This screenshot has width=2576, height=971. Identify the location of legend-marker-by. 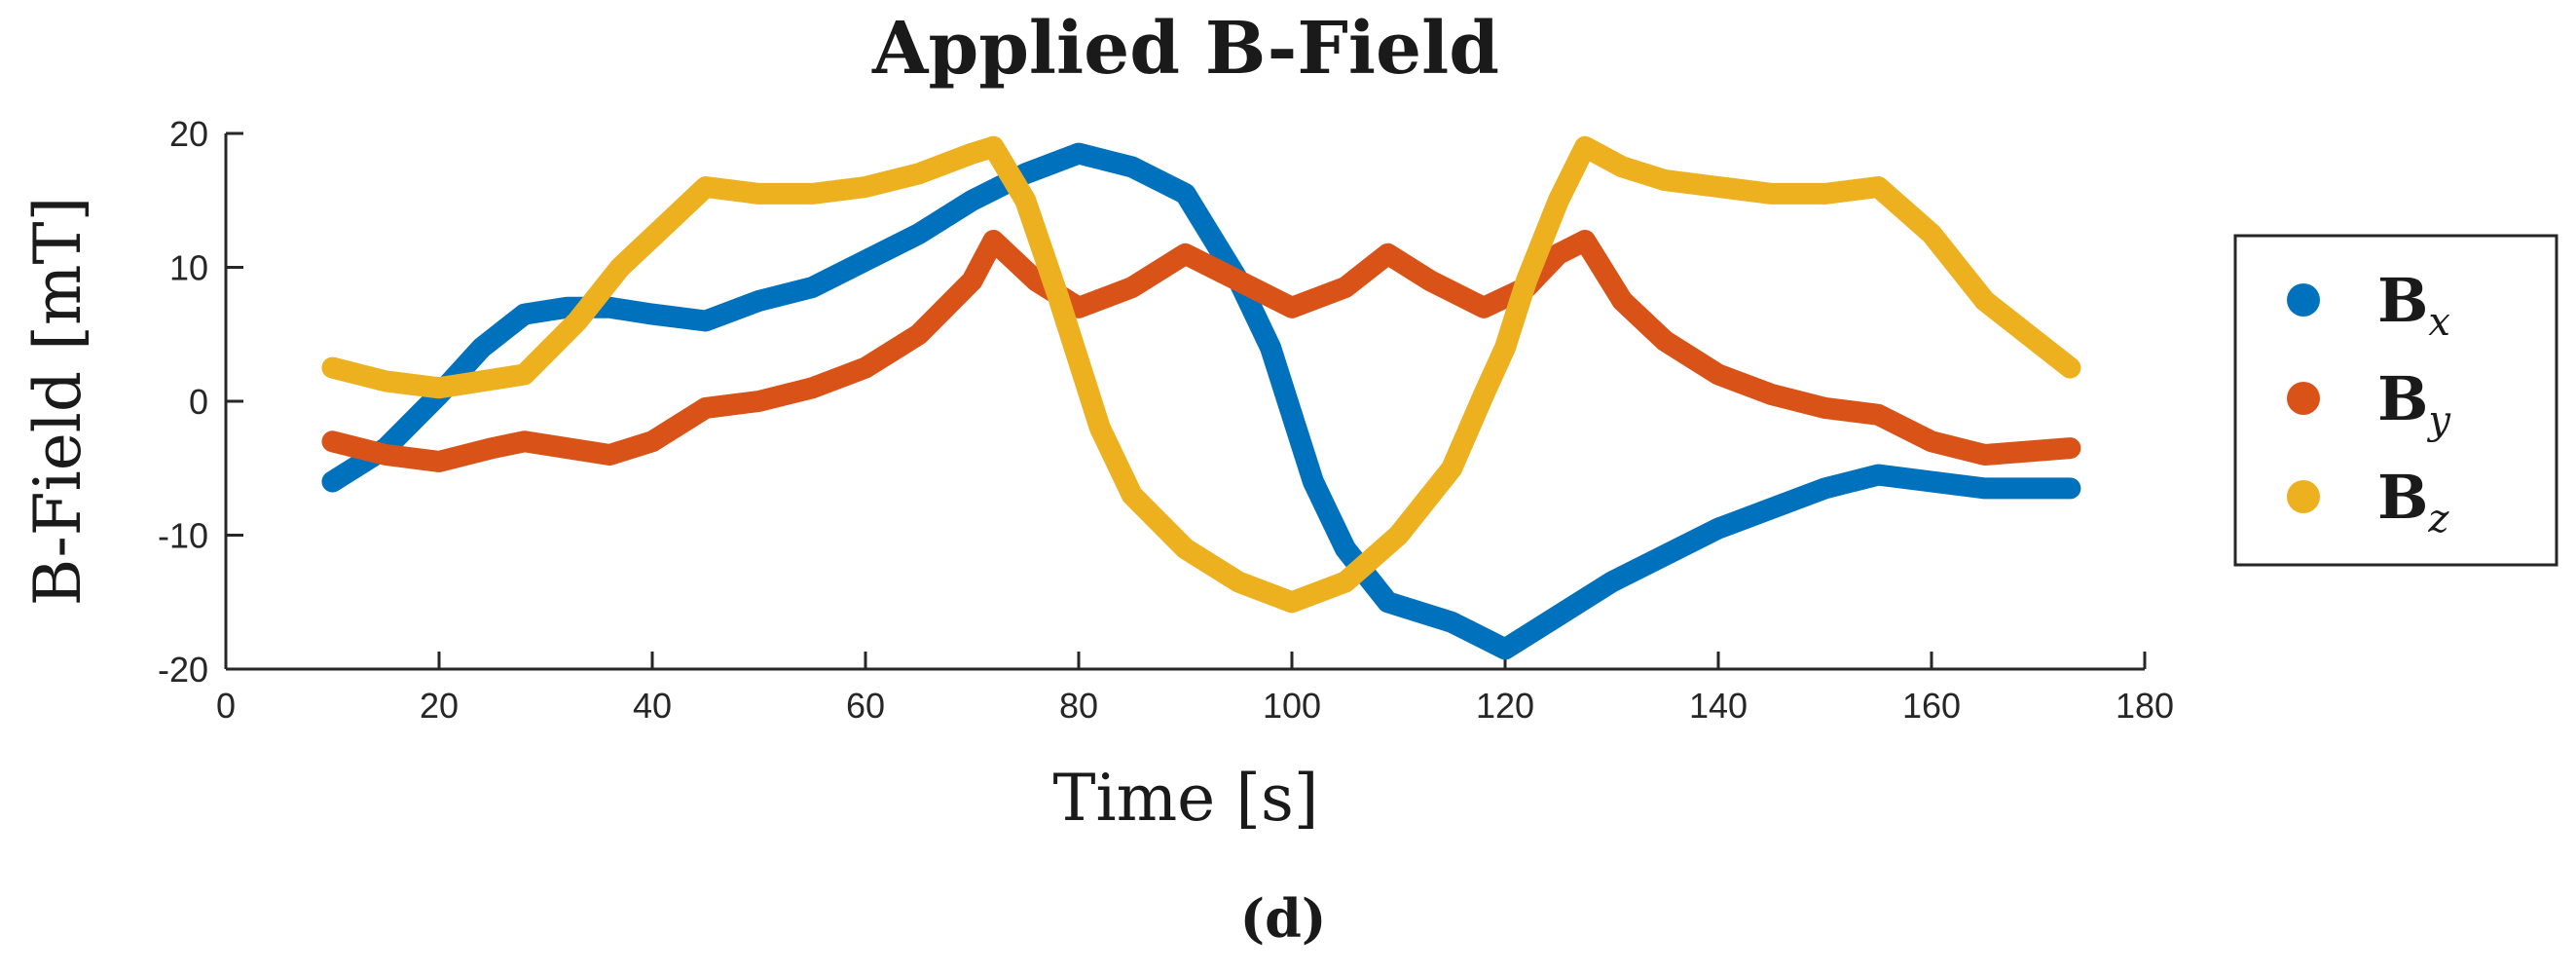
(2303, 398).